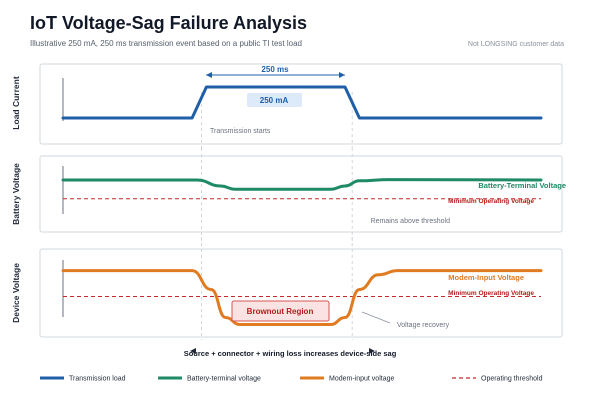  What do you see at coordinates (512, 379) in the screenshot?
I see `legend-label: Operating threshold` at bounding box center [512, 379].